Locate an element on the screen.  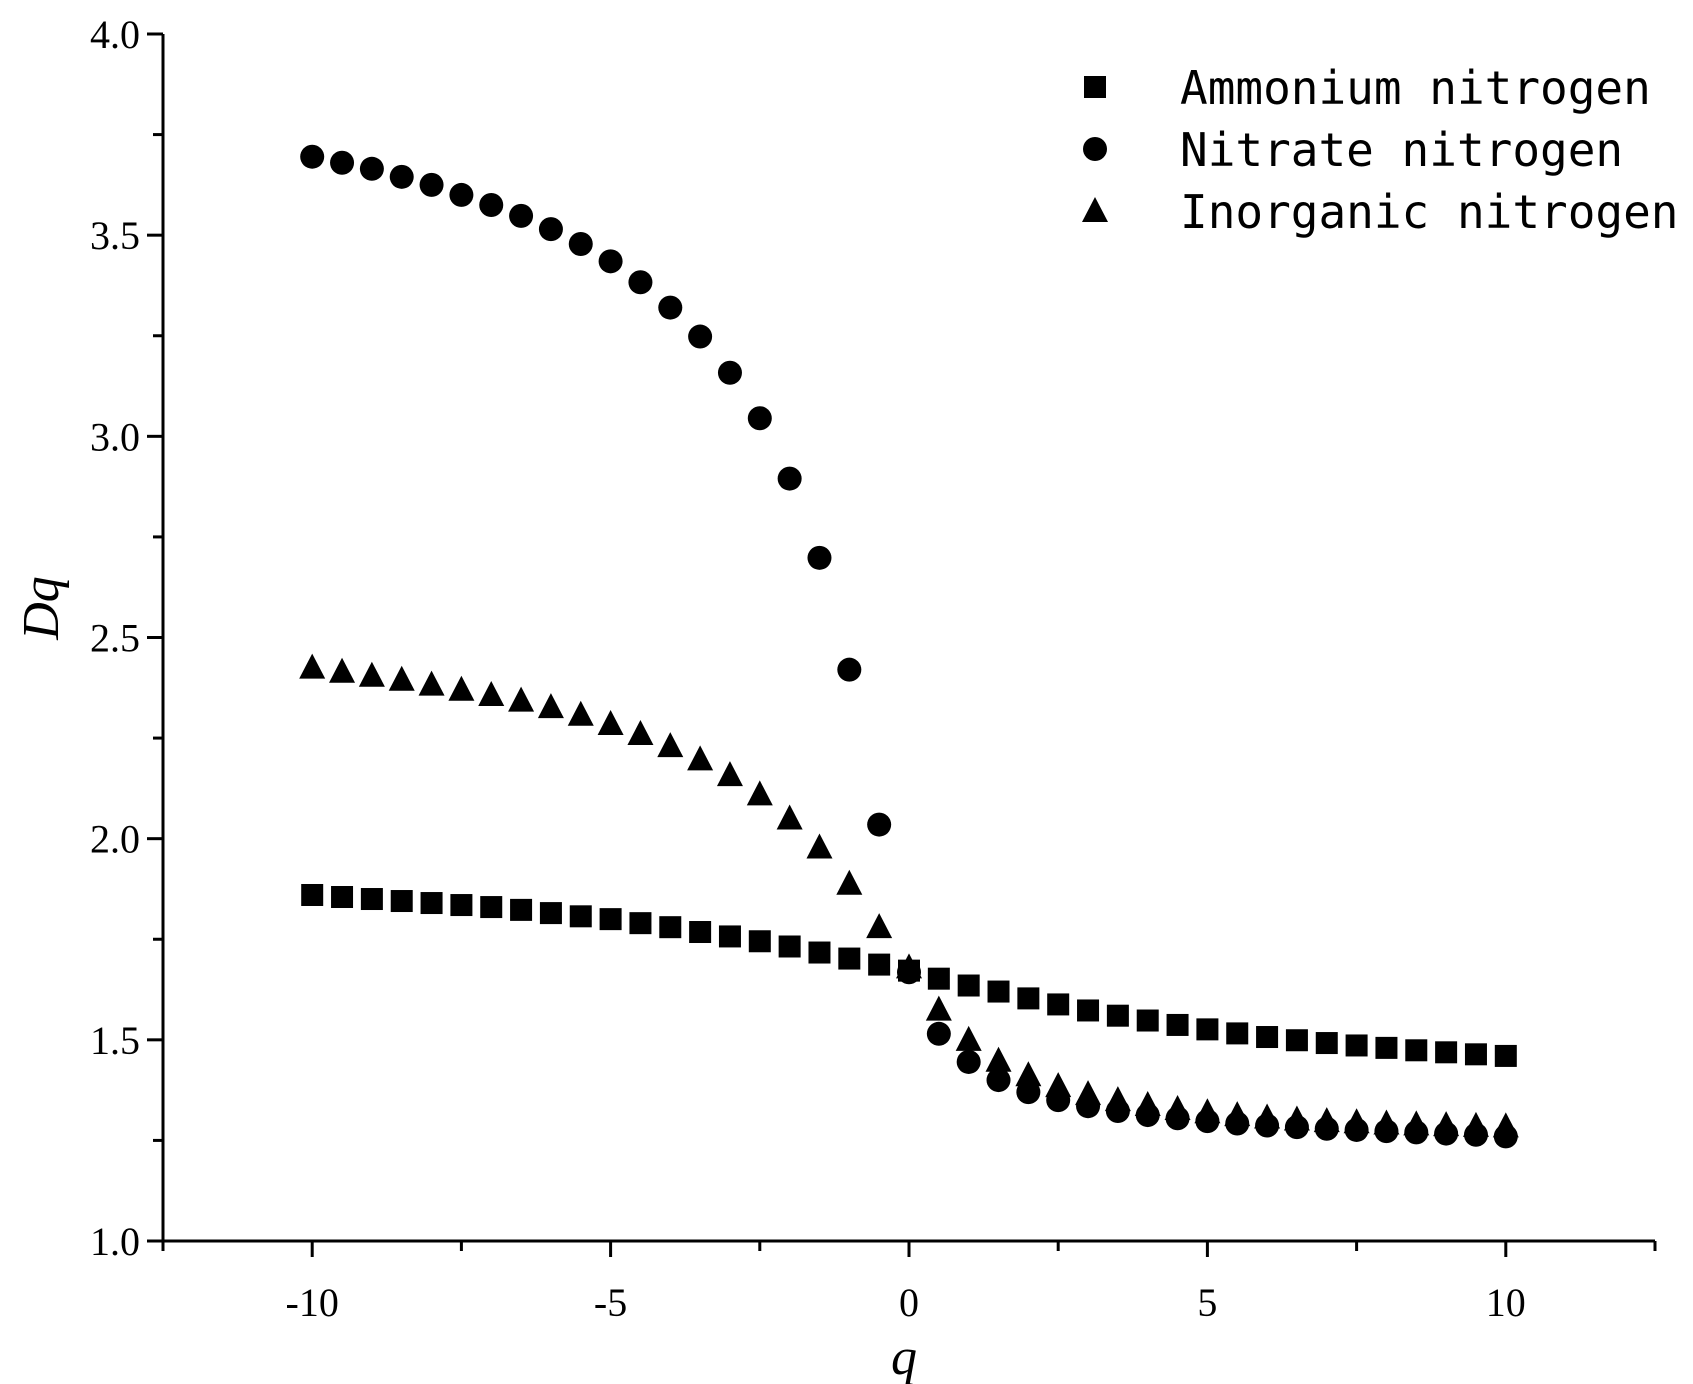
x-tick-label: -5 is located at coordinates (610, 1302).